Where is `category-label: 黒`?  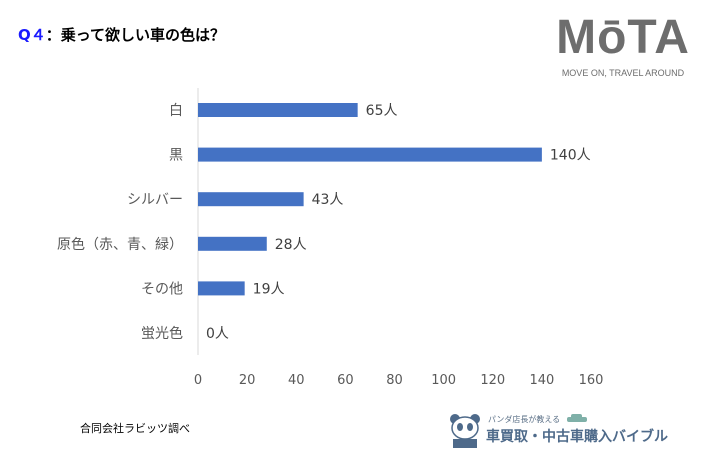
category-label: 黒 is located at coordinates (176, 156).